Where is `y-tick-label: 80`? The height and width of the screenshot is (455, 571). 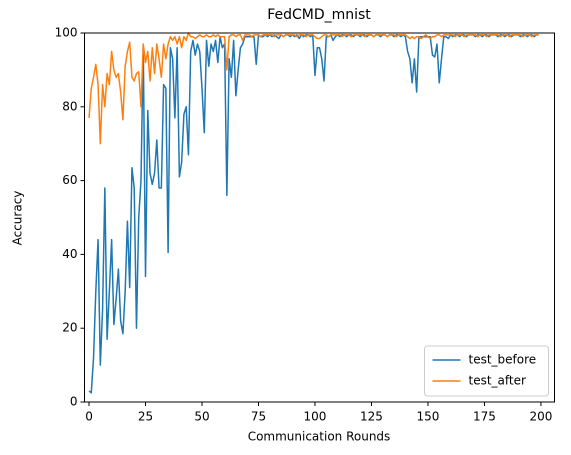 y-tick-label: 80 is located at coordinates (69, 106).